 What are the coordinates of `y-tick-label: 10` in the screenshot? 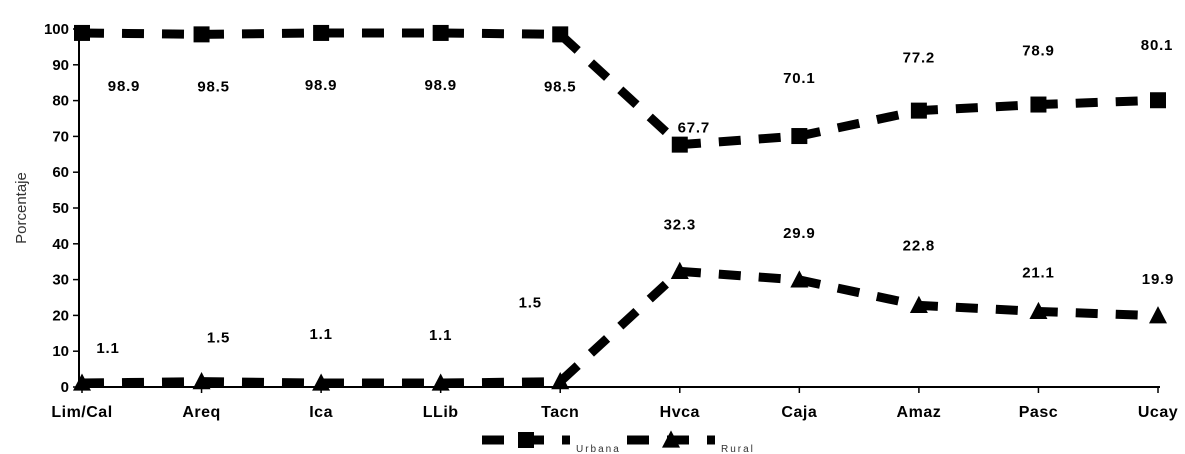 It's located at (60, 351).